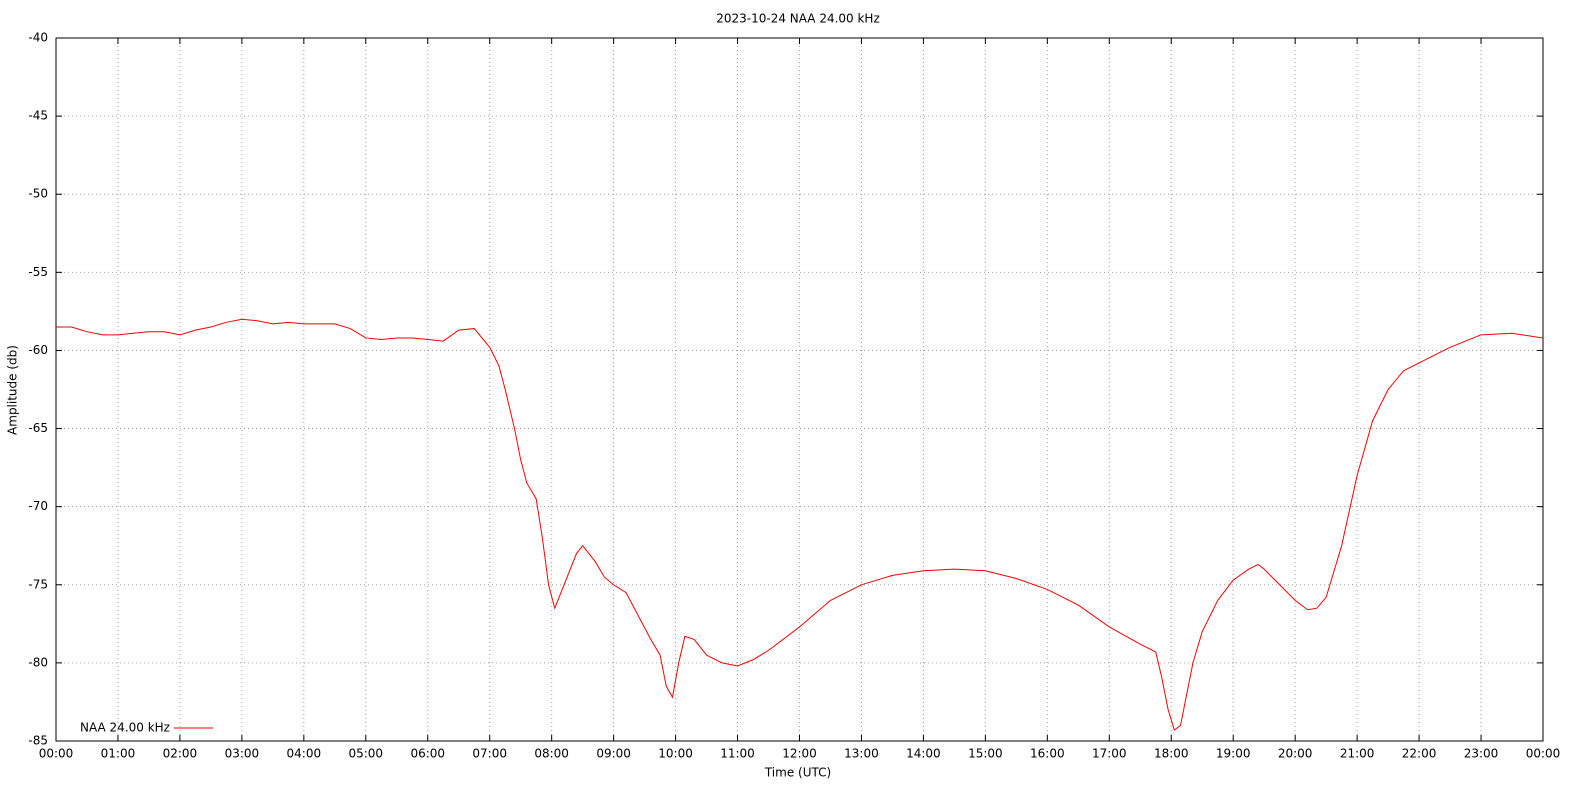 This screenshot has width=1596, height=797. Describe the element at coordinates (799, 754) in the screenshot. I see `x-tick-label: 12:00` at that location.